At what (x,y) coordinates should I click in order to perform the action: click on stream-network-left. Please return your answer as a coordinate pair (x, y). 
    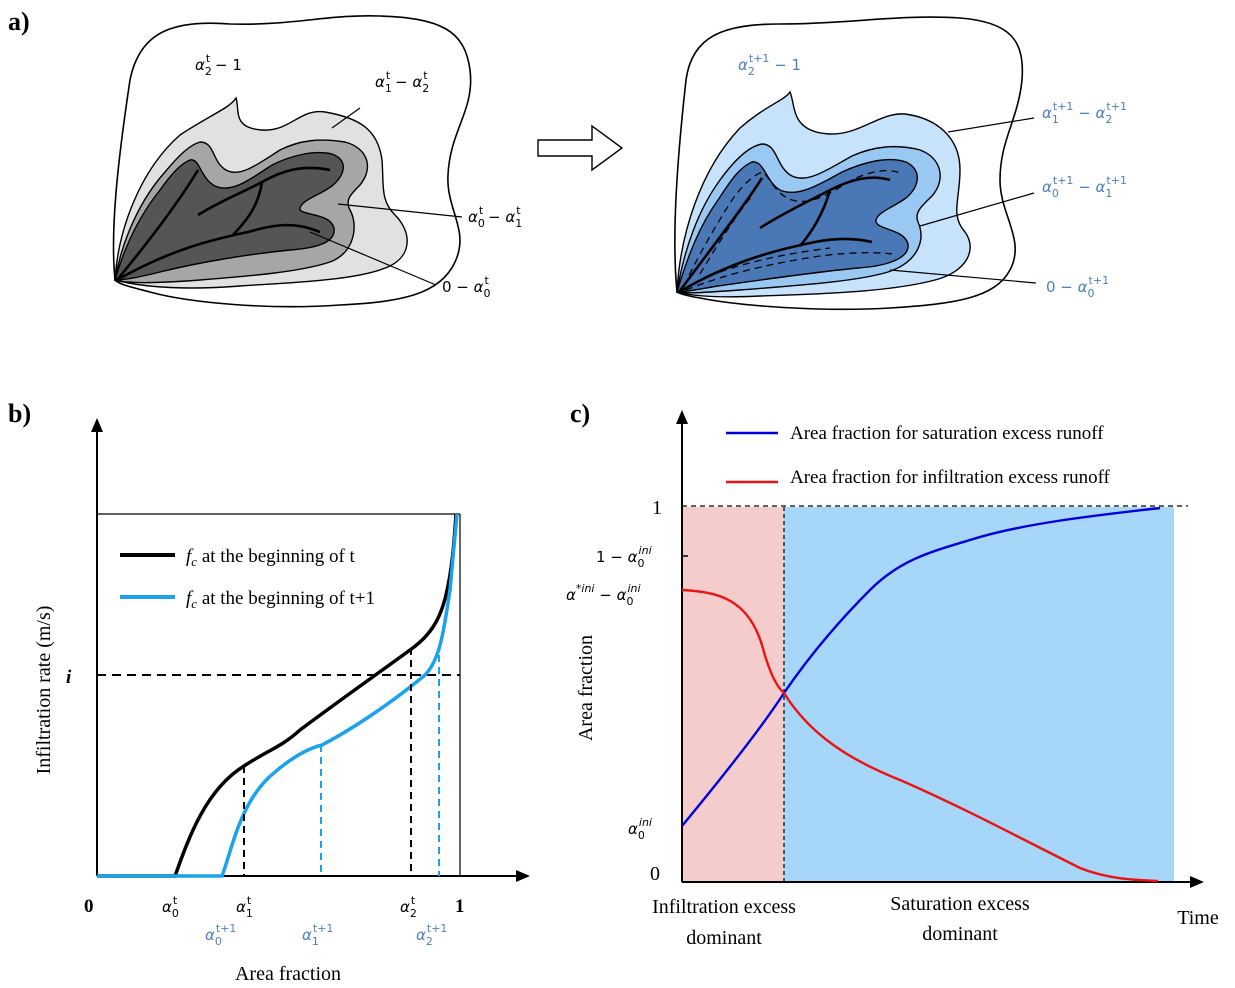
    Looking at the image, I should click on (223, 224).